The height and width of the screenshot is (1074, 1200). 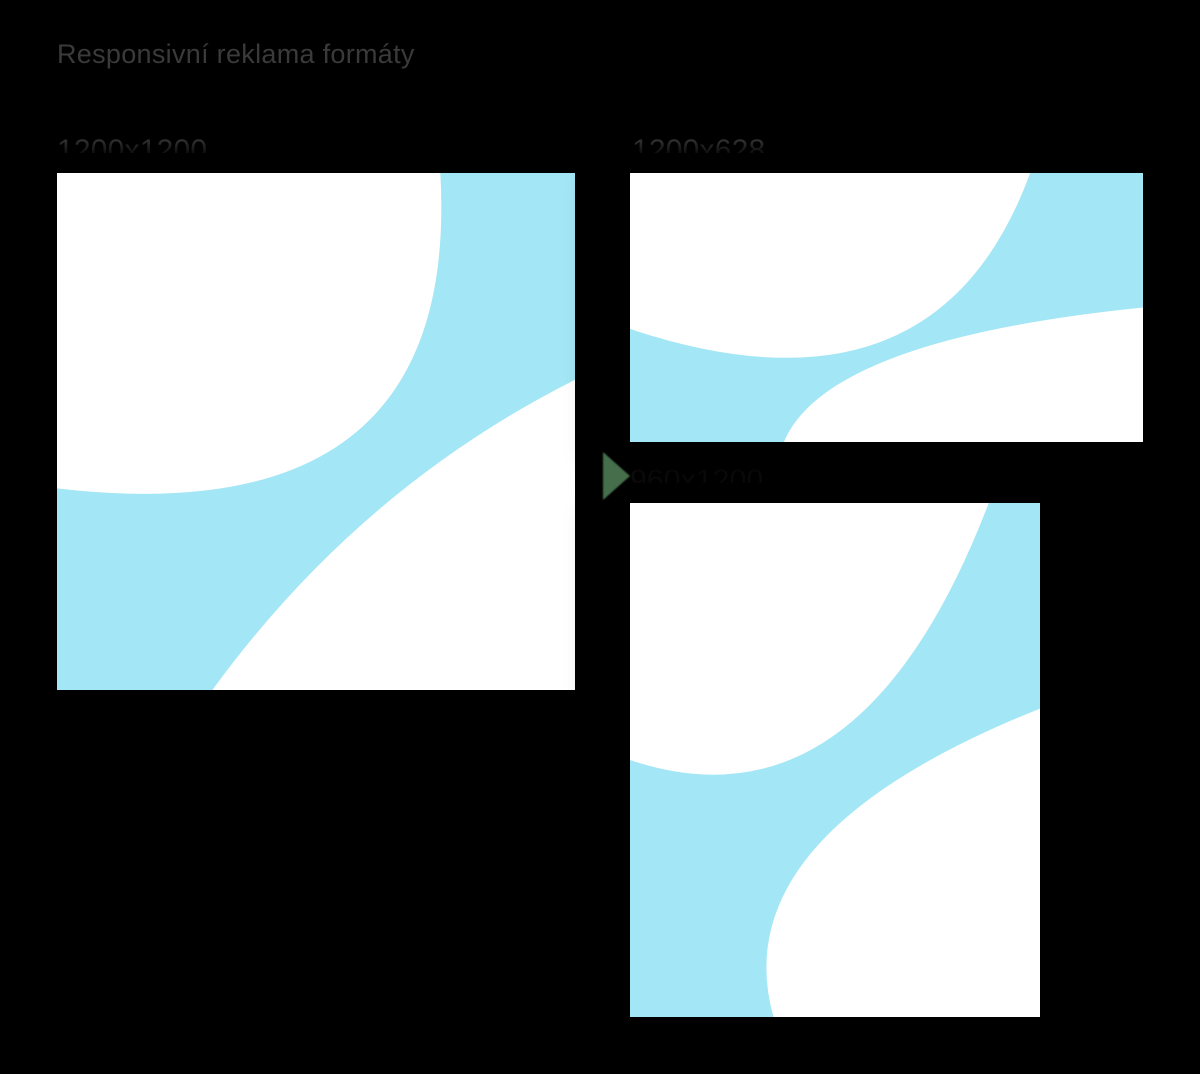 What do you see at coordinates (236, 54) in the screenshot?
I see `page-title: Responsivní reklama formáty` at bounding box center [236, 54].